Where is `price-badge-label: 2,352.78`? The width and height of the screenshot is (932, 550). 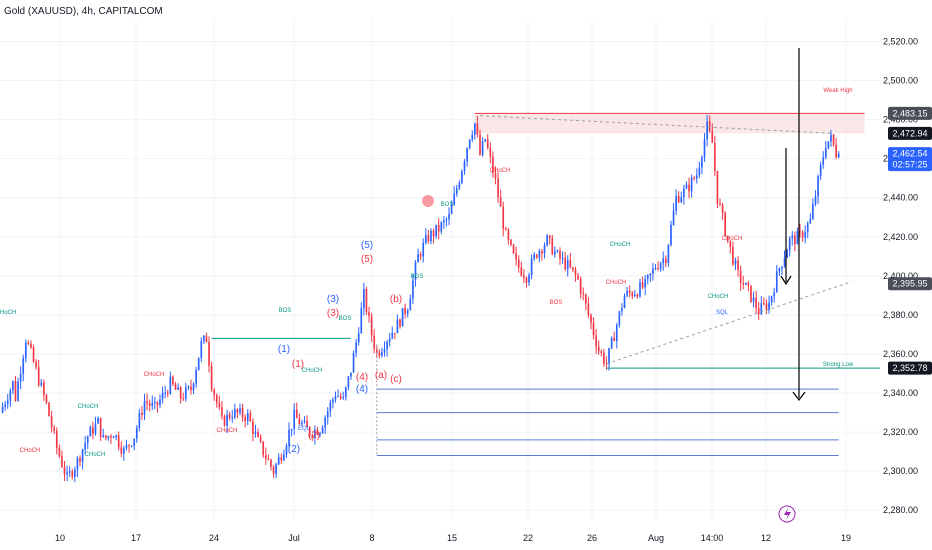 price-badge-label: 2,352.78 is located at coordinates (909, 368).